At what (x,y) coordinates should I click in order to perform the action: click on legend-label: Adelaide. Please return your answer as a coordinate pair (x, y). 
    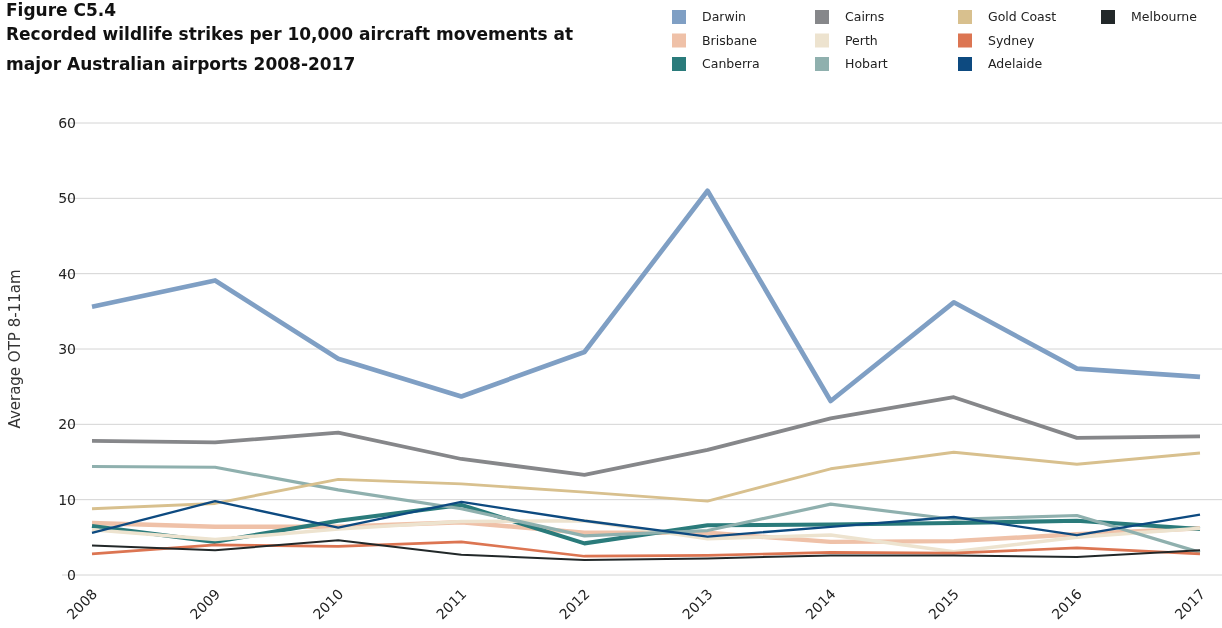
    Looking at the image, I should click on (1015, 64).